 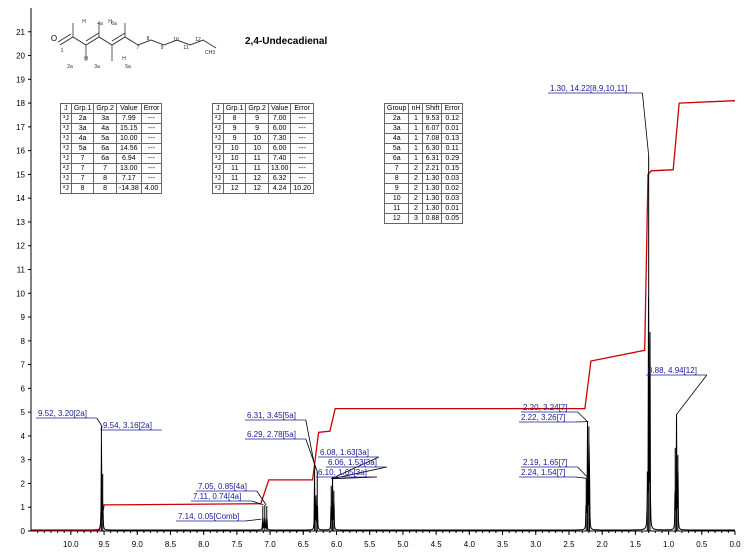 What do you see at coordinates (128, 118) in the screenshot?
I see `coupling-table-1-cell: 7.99` at bounding box center [128, 118].